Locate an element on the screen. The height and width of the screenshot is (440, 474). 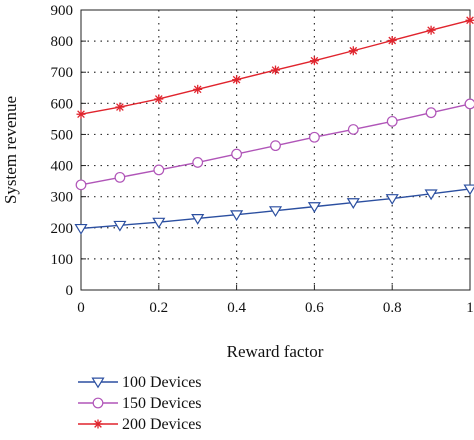
legend-entry: 200 Devices is located at coordinates (140, 424).